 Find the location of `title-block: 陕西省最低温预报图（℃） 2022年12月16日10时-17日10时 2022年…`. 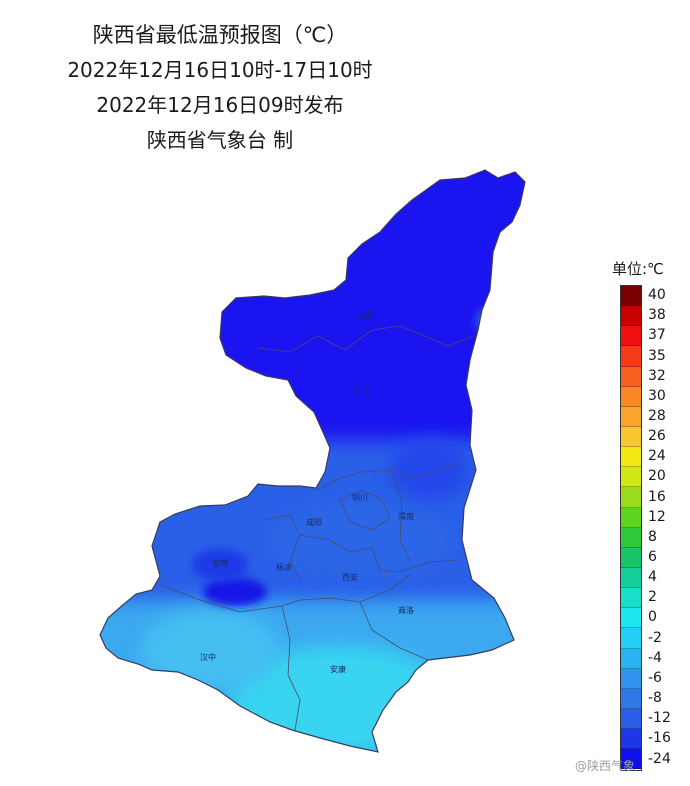

title-block: 陕西省最低温预报图（℃） 2022年12月16日10时-17日10时 2022年… is located at coordinates (220, 88).